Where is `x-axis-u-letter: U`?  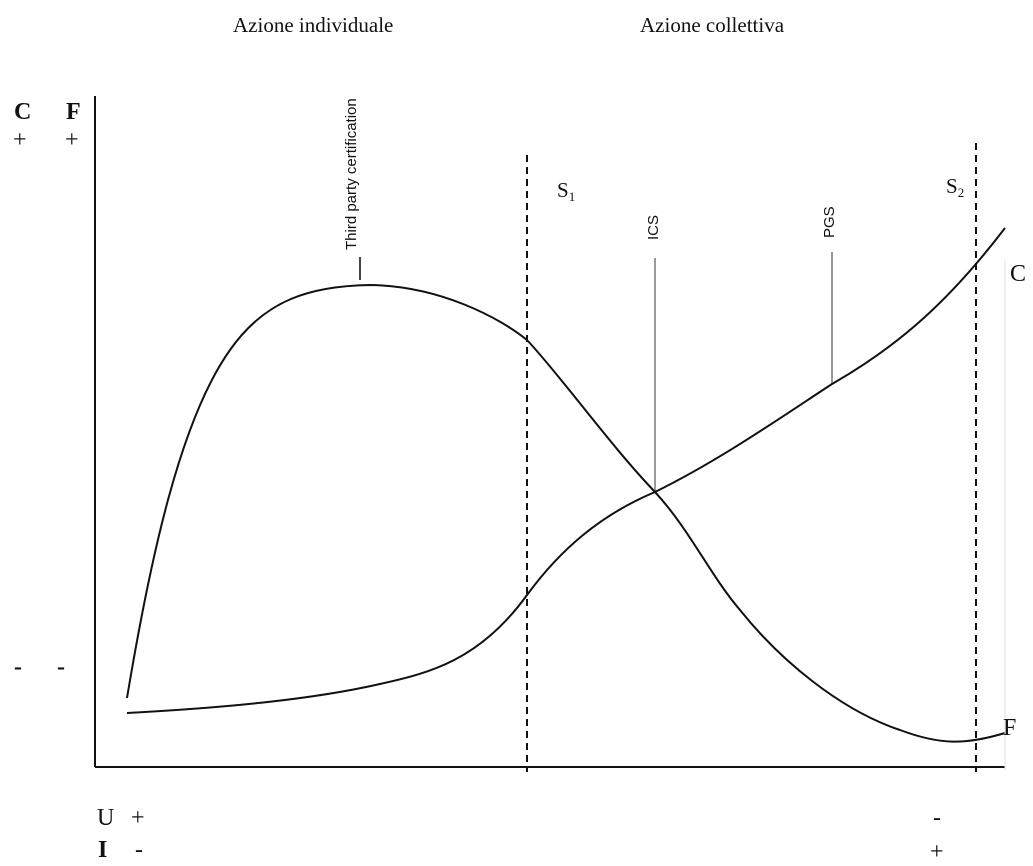
x-axis-u-letter: U is located at coordinates (106, 818).